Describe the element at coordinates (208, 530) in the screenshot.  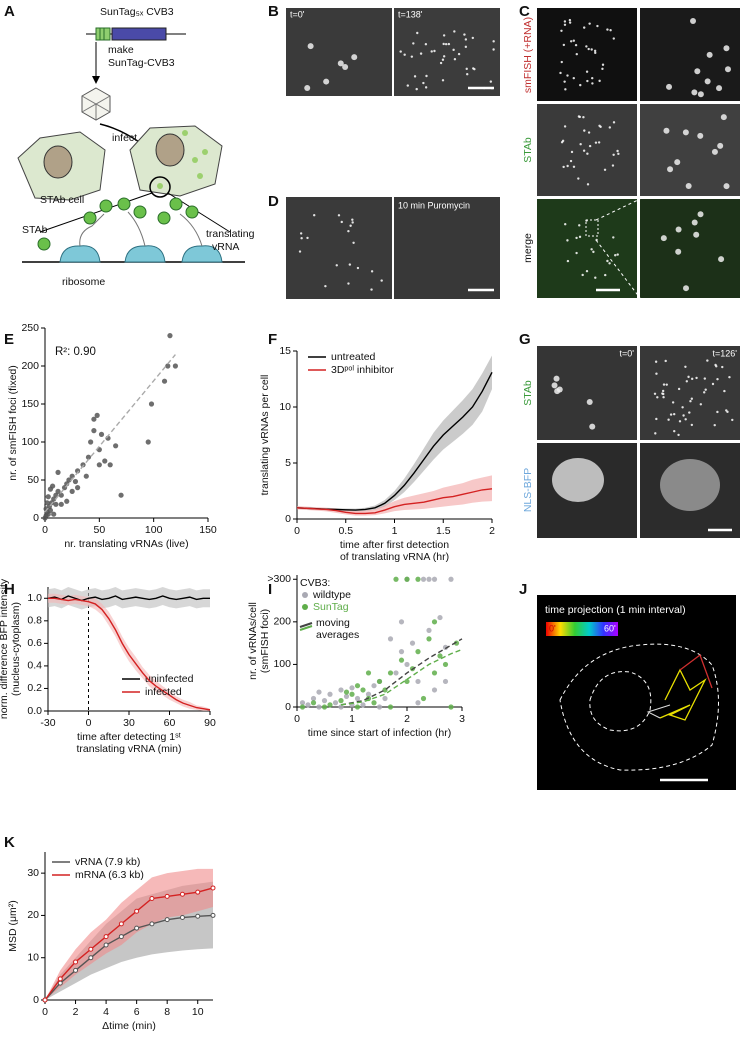
I see `x-tick-label: 150` at that location.